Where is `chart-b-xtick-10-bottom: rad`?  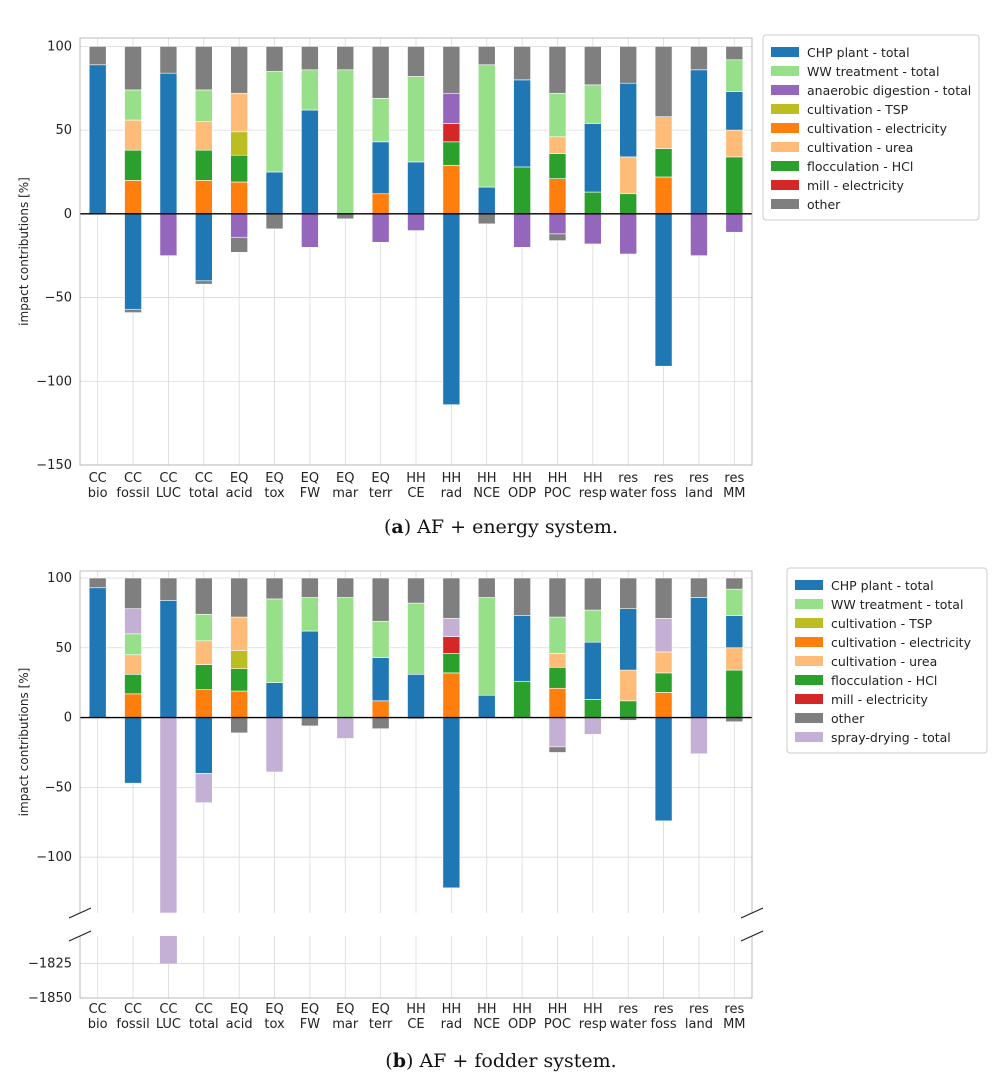
chart-b-xtick-10-bottom: rad is located at coordinates (452, 1024).